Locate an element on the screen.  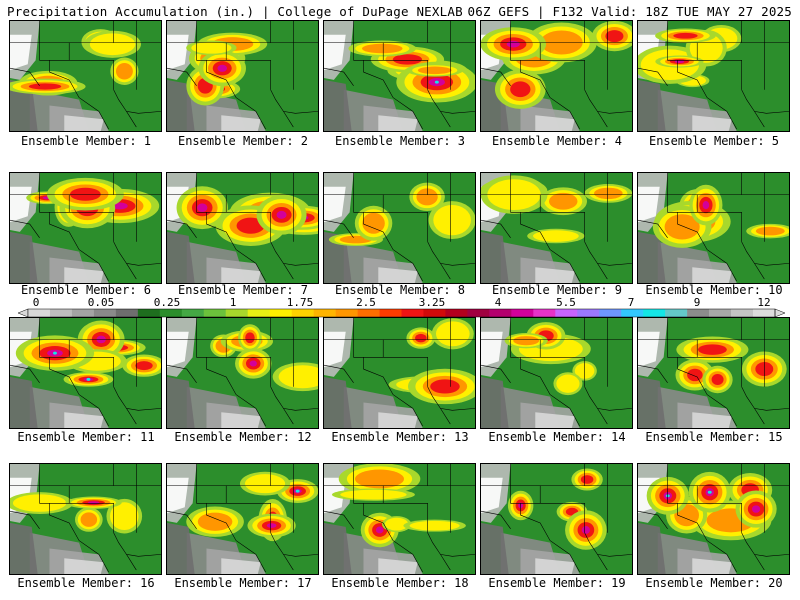
colorbar-max-arrow is located at coordinates (780, 313).